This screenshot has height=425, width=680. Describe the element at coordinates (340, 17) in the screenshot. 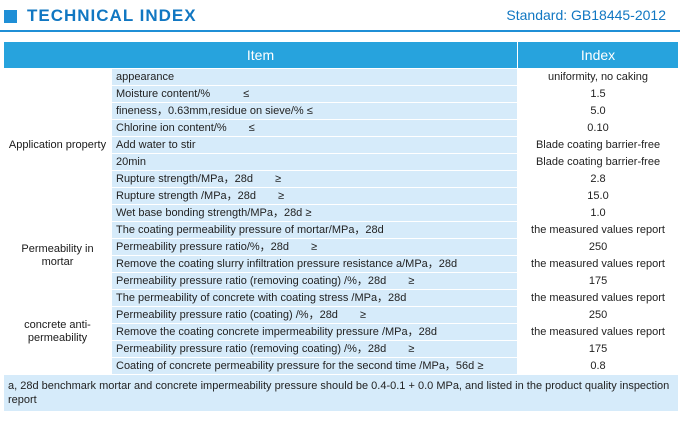

I see `page-header: TECHNICAL INDEX Standard: GB18445-2012` at that location.